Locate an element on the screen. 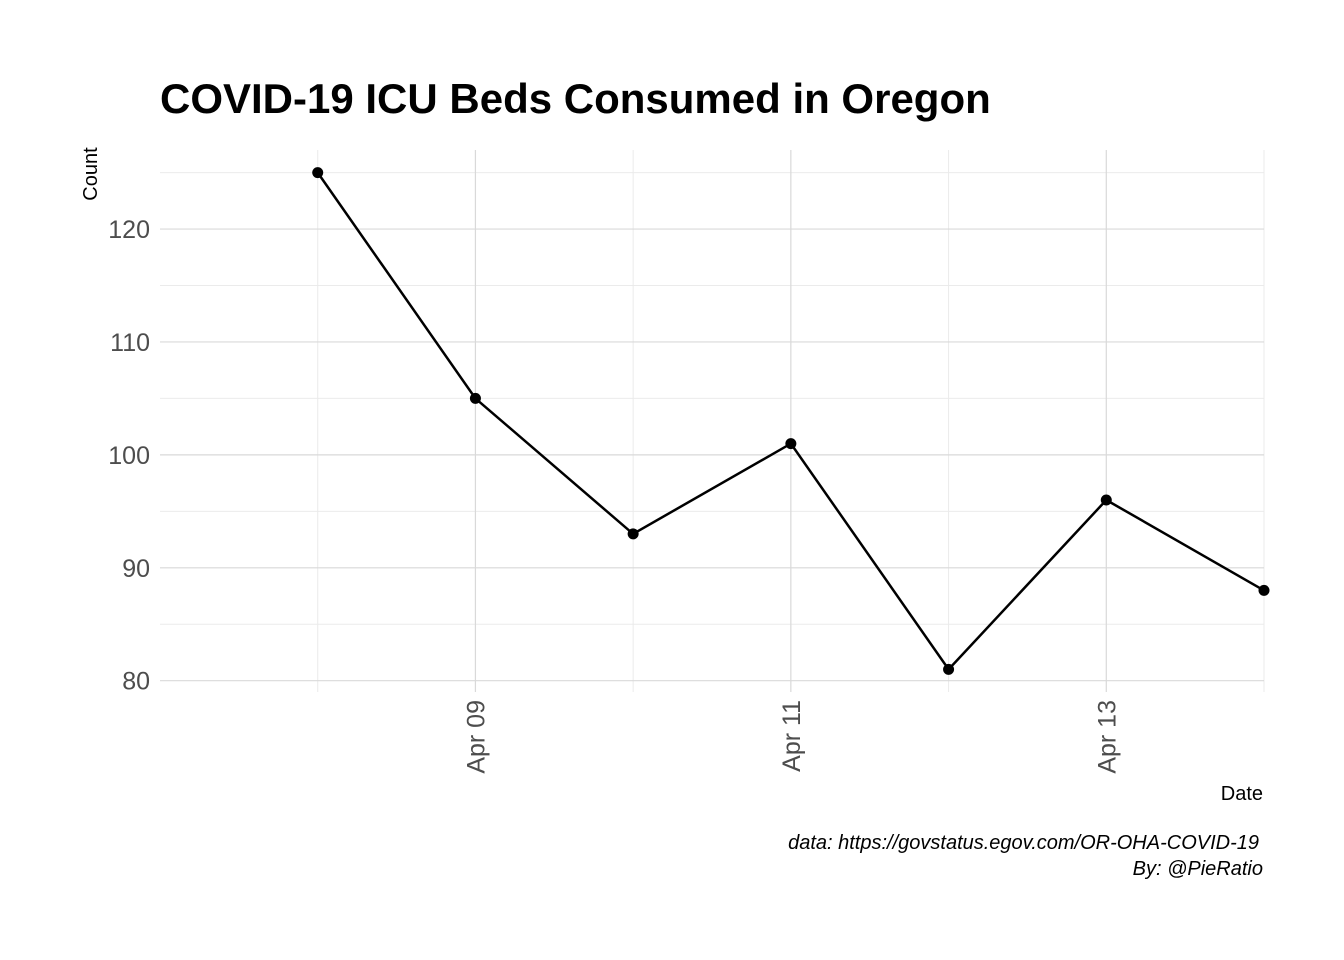 This screenshot has width=1344, height=960. y-axis-title: Count is located at coordinates (91, 174).